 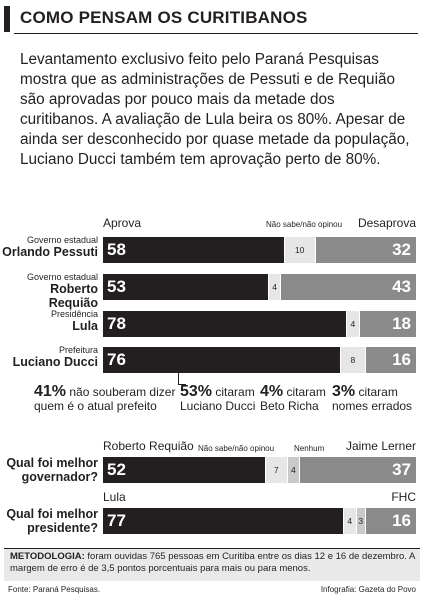 I want to click on bar-approve: 78, so click(x=225, y=324).